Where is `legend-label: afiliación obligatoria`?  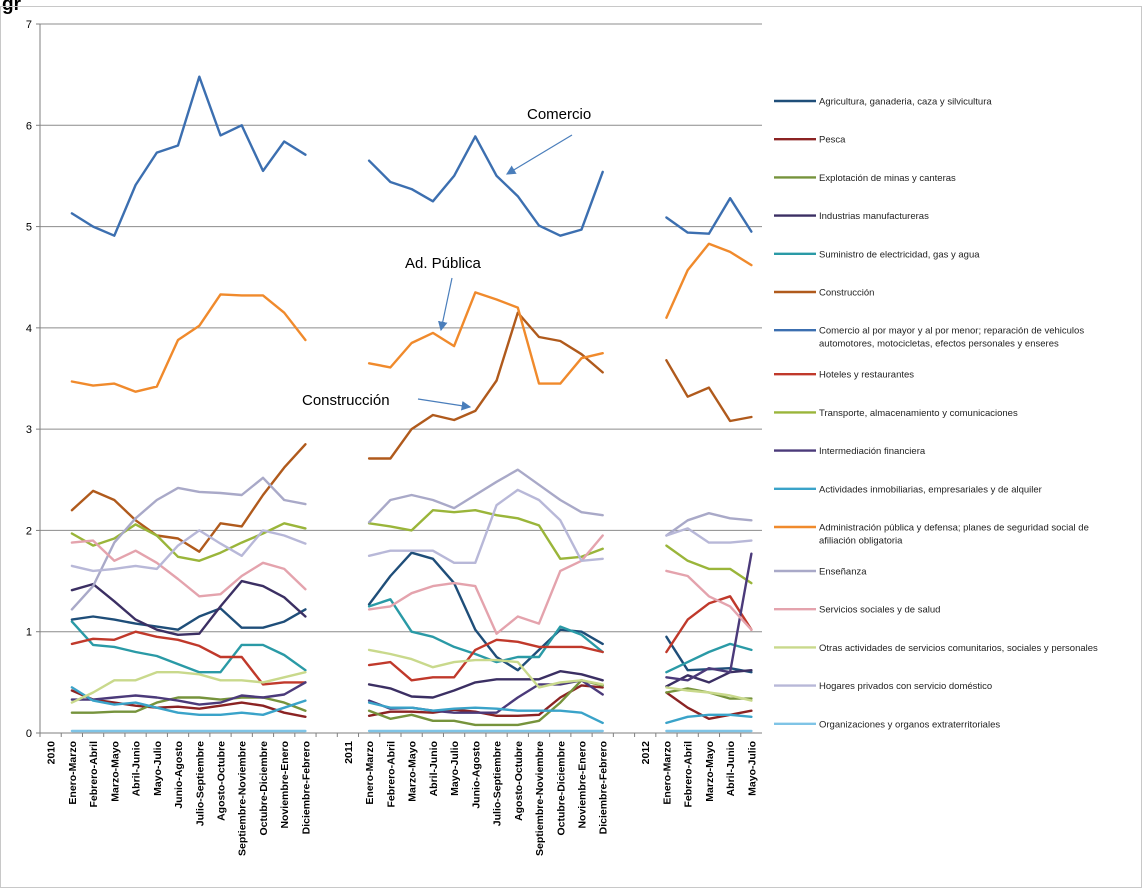 legend-label: afiliación obligatoria is located at coordinates (861, 541).